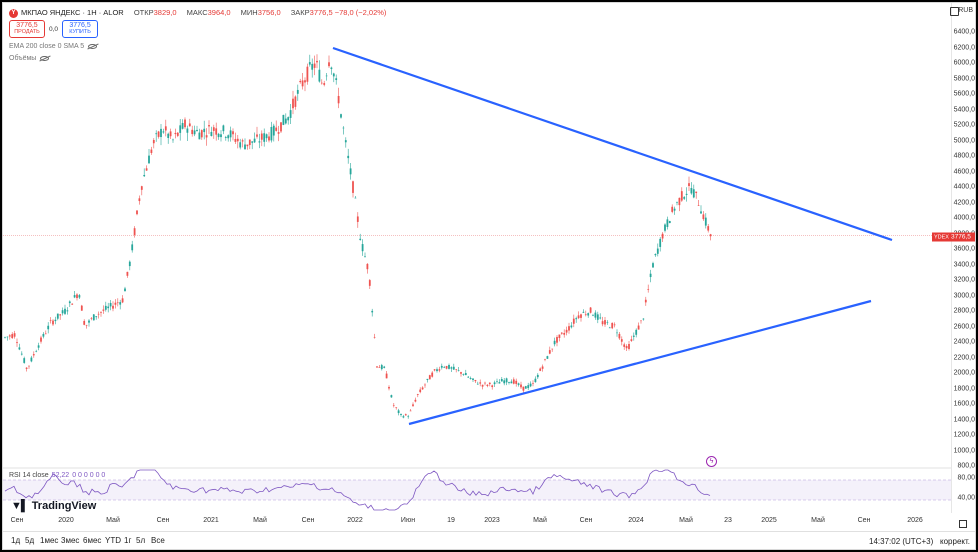  What do you see at coordinates (27, 29) in the screenshot?
I see `sell-button: 3776,5 ПРОДАТЬ` at bounding box center [27, 29].